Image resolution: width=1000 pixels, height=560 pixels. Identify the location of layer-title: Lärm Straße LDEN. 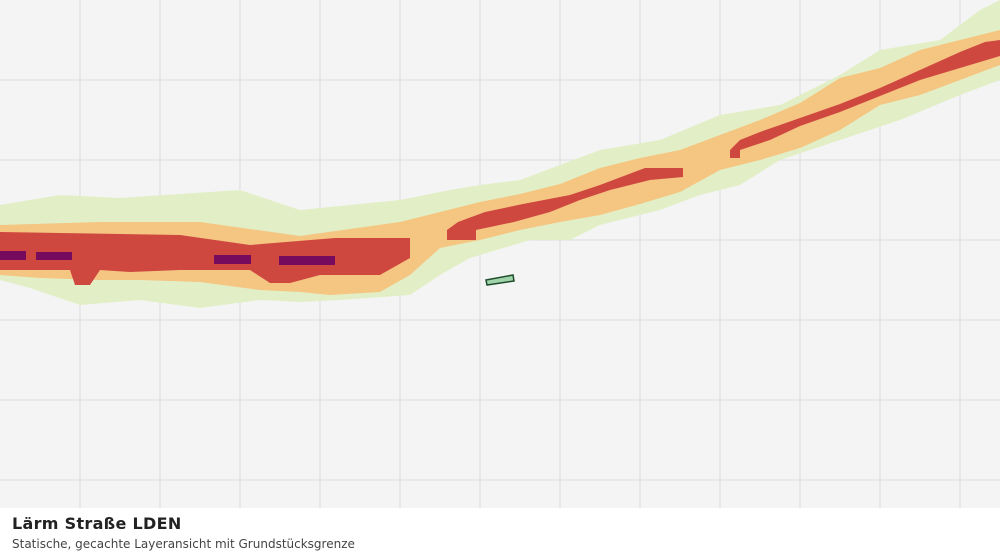
(97, 523).